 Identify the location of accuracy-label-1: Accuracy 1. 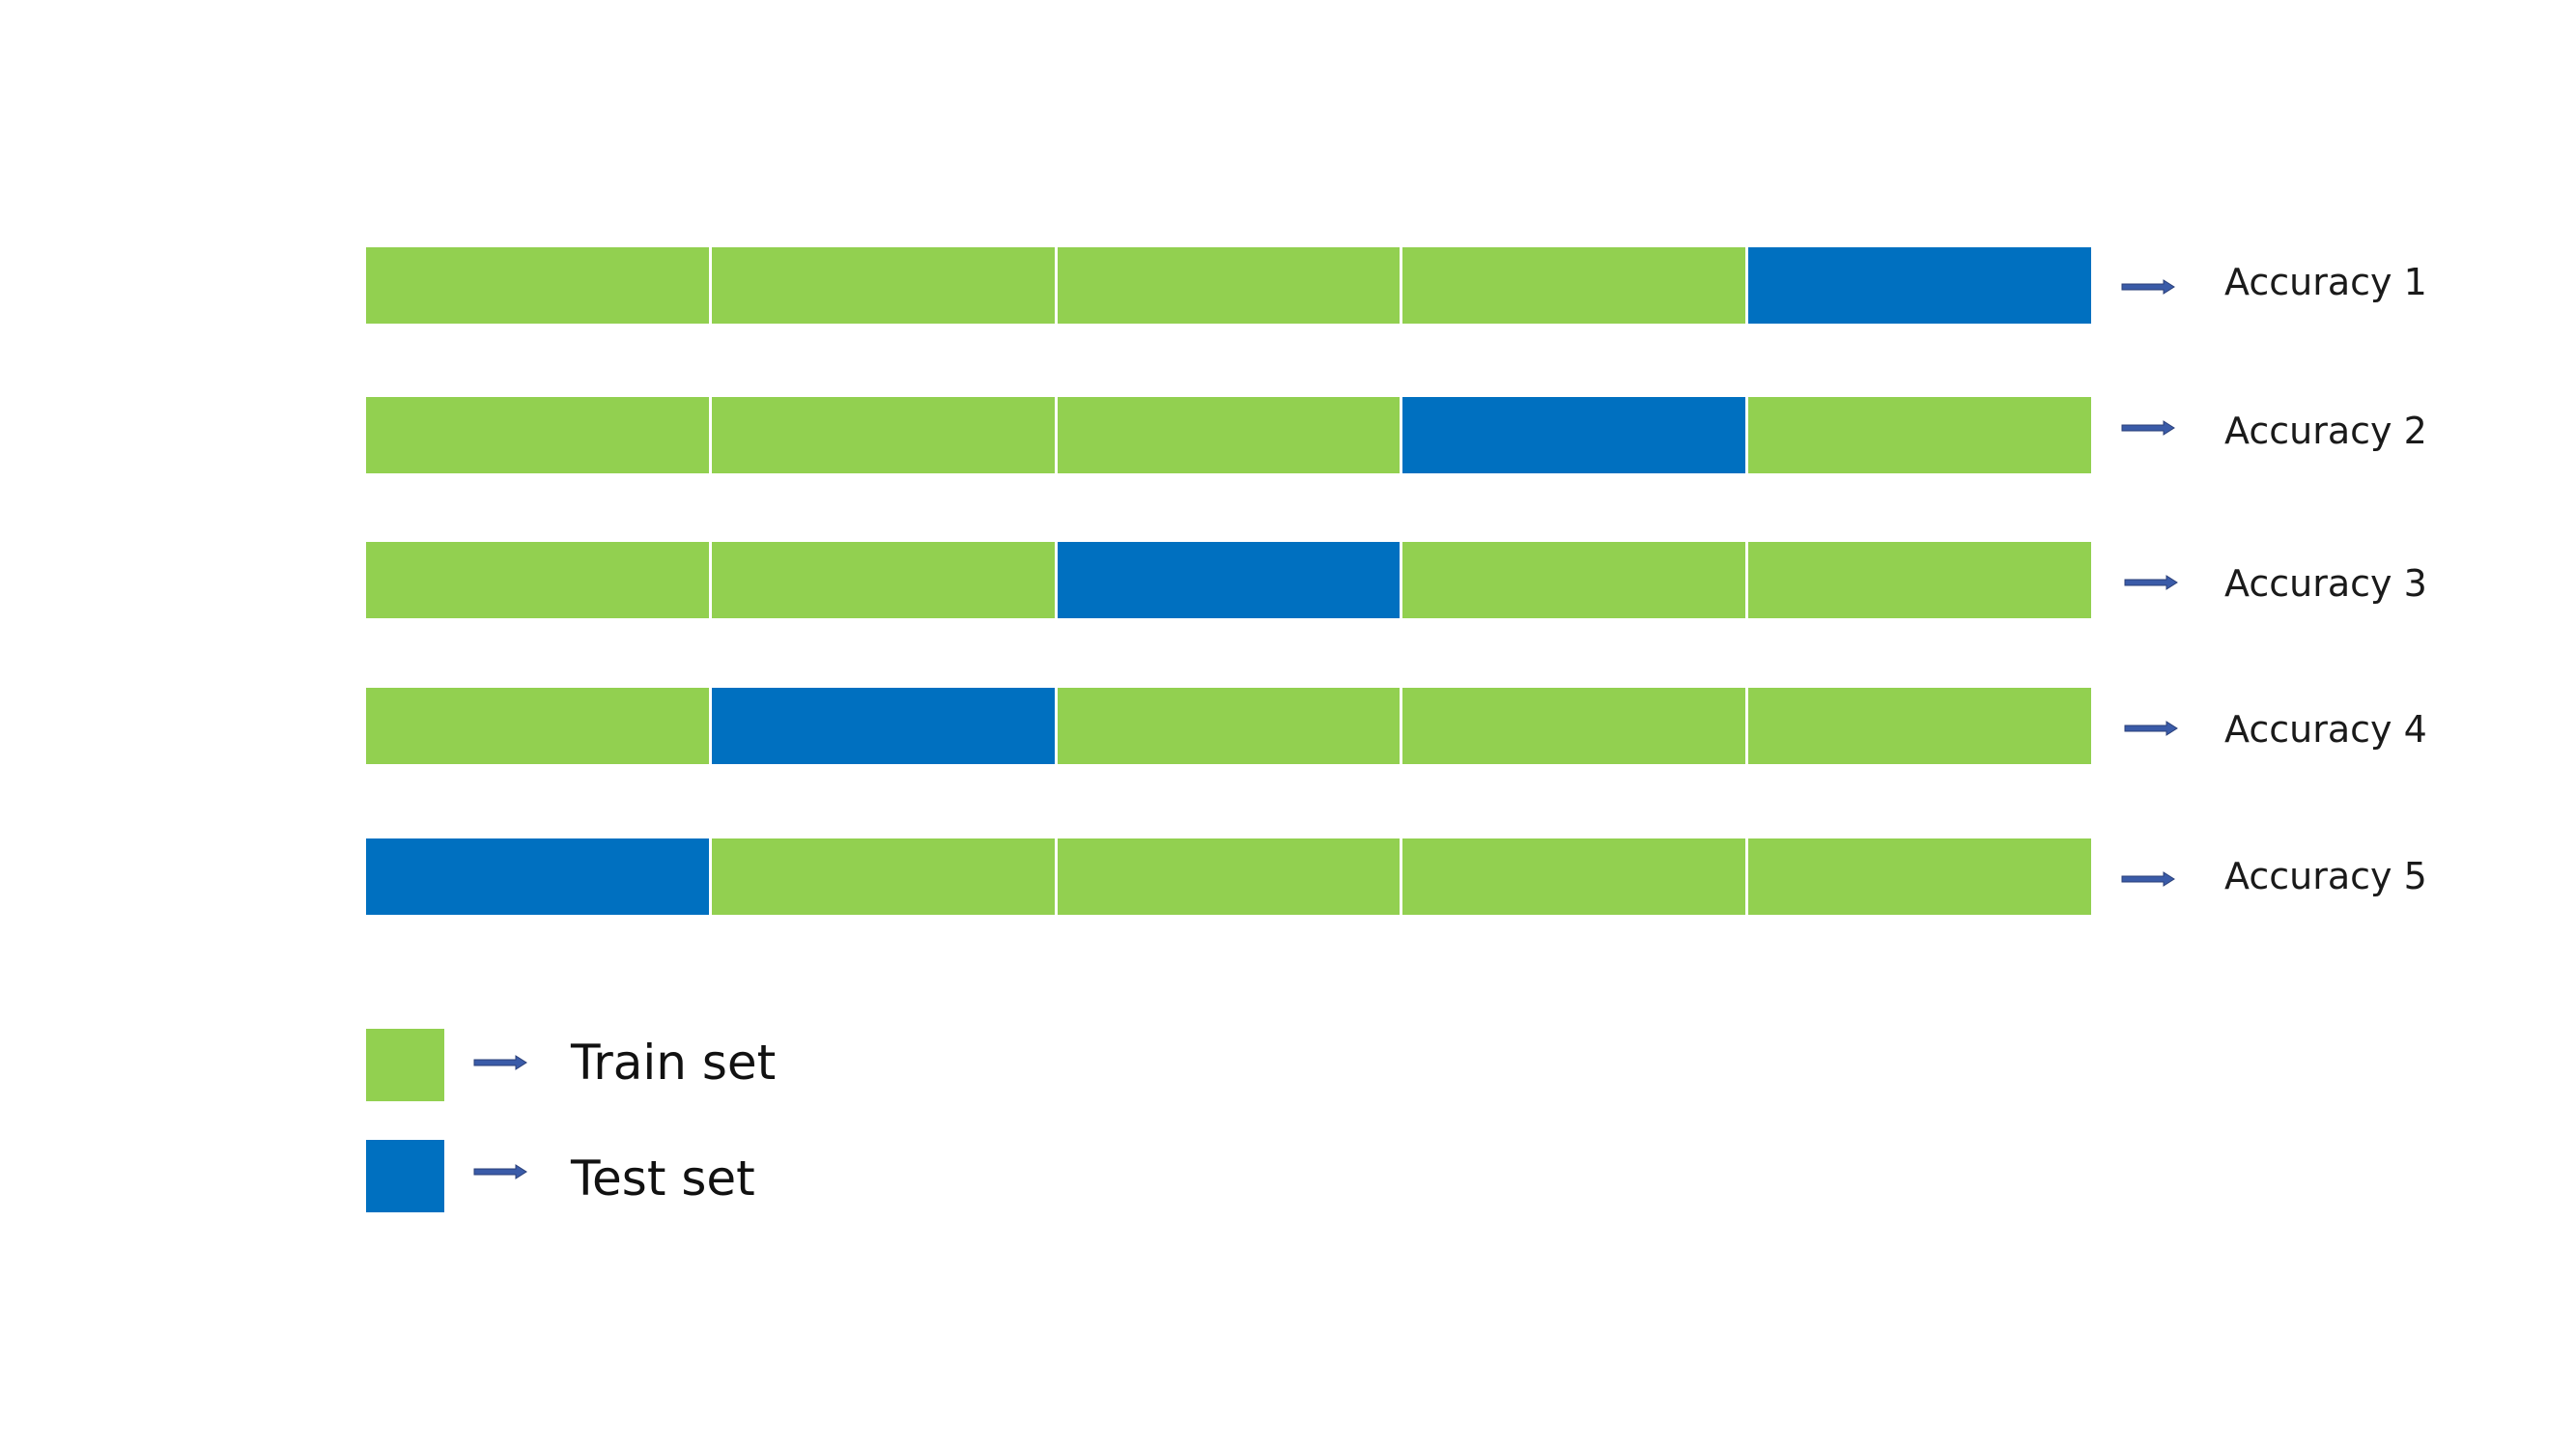
(2325, 282).